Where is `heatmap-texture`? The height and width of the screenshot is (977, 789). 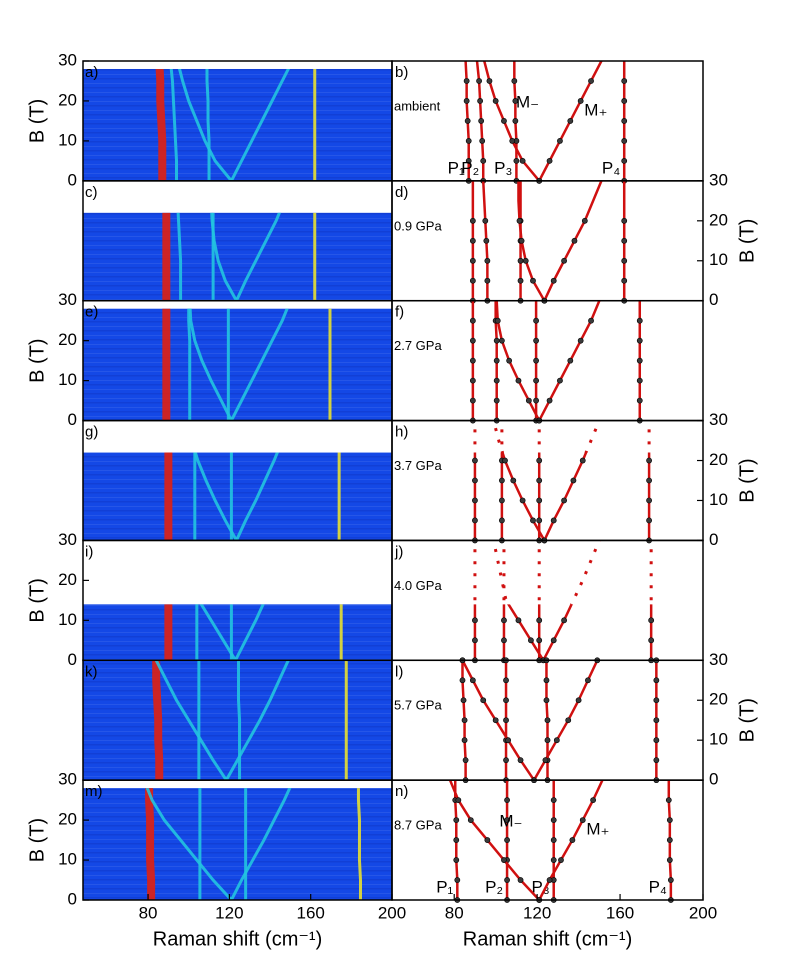 heatmap-texture is located at coordinates (237, 256).